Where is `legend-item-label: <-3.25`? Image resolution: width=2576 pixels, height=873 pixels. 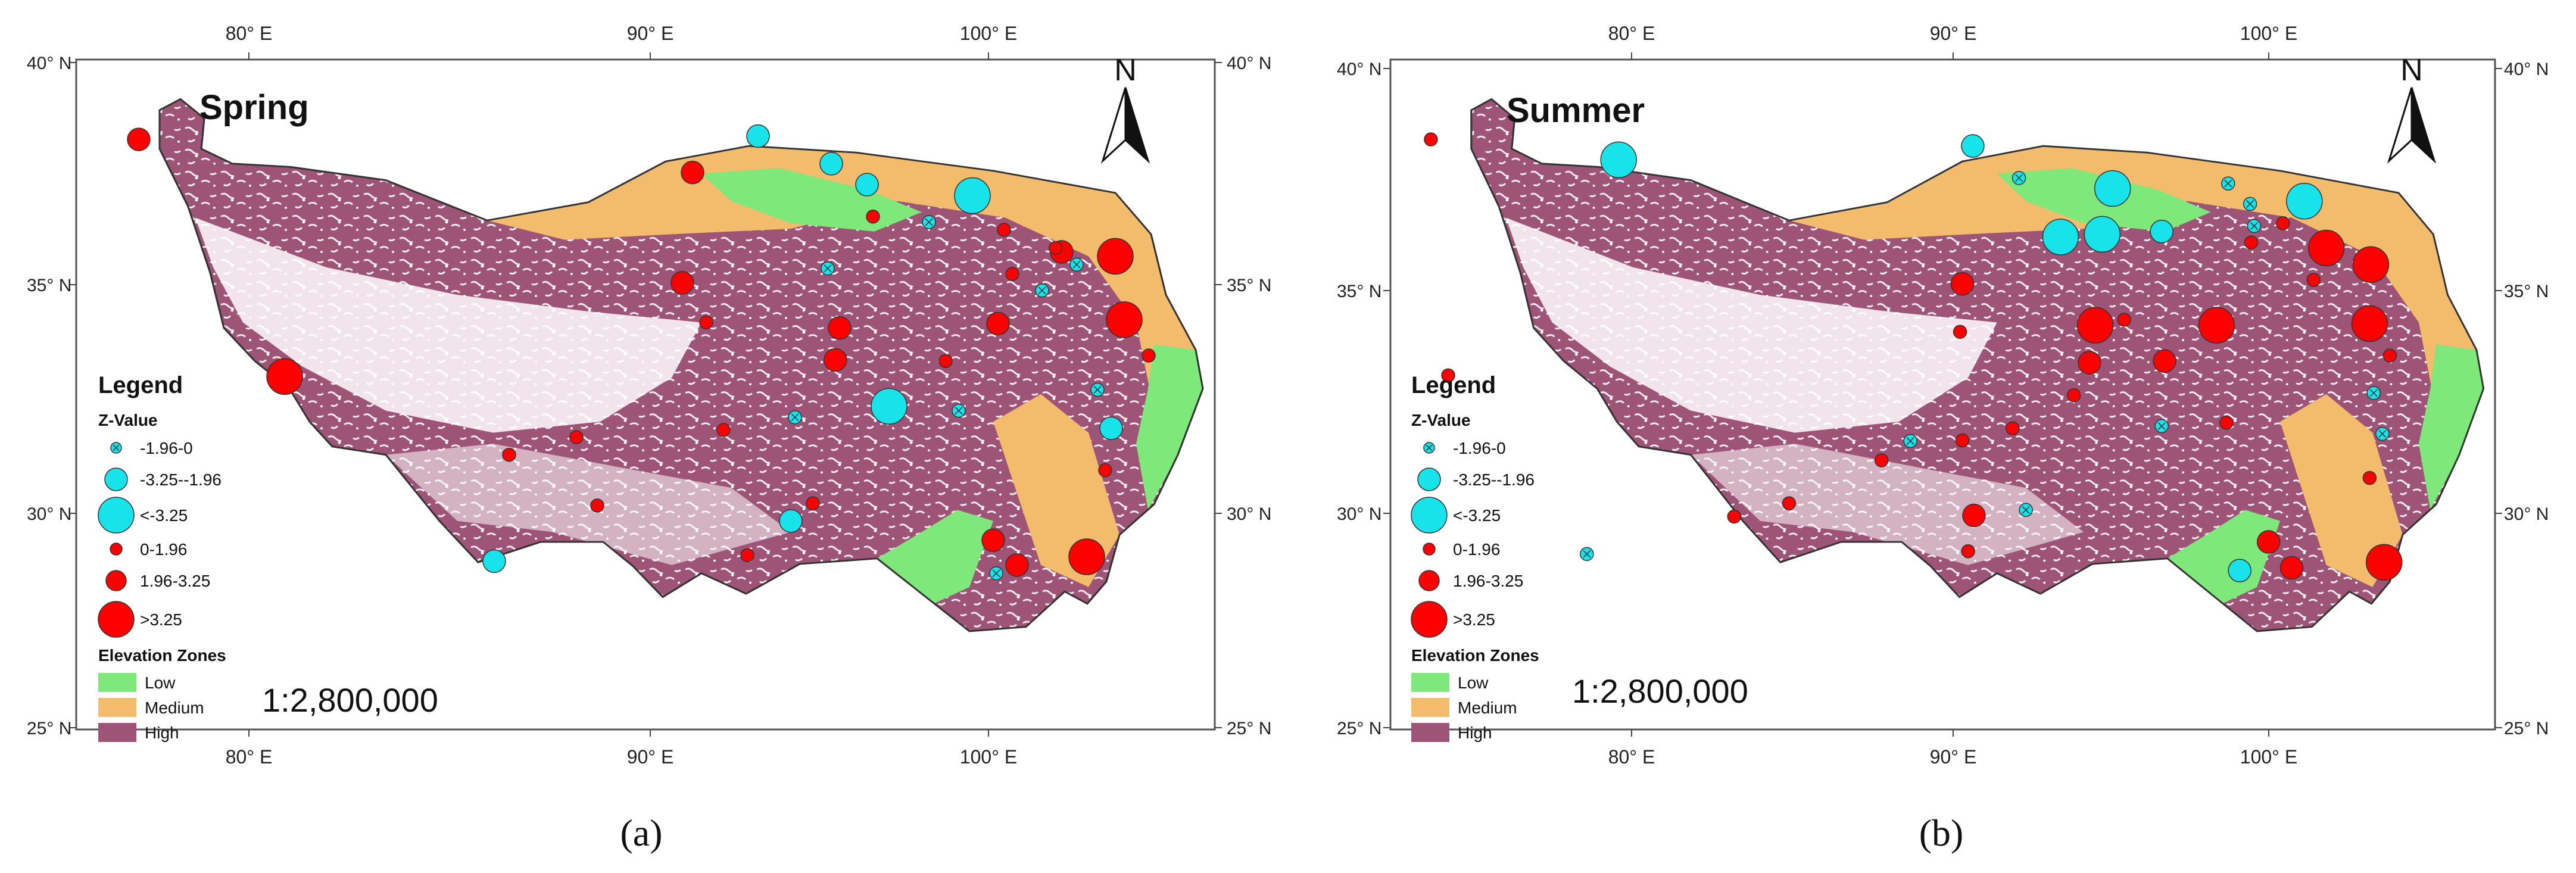
legend-item-label: <-3.25 is located at coordinates (1477, 515).